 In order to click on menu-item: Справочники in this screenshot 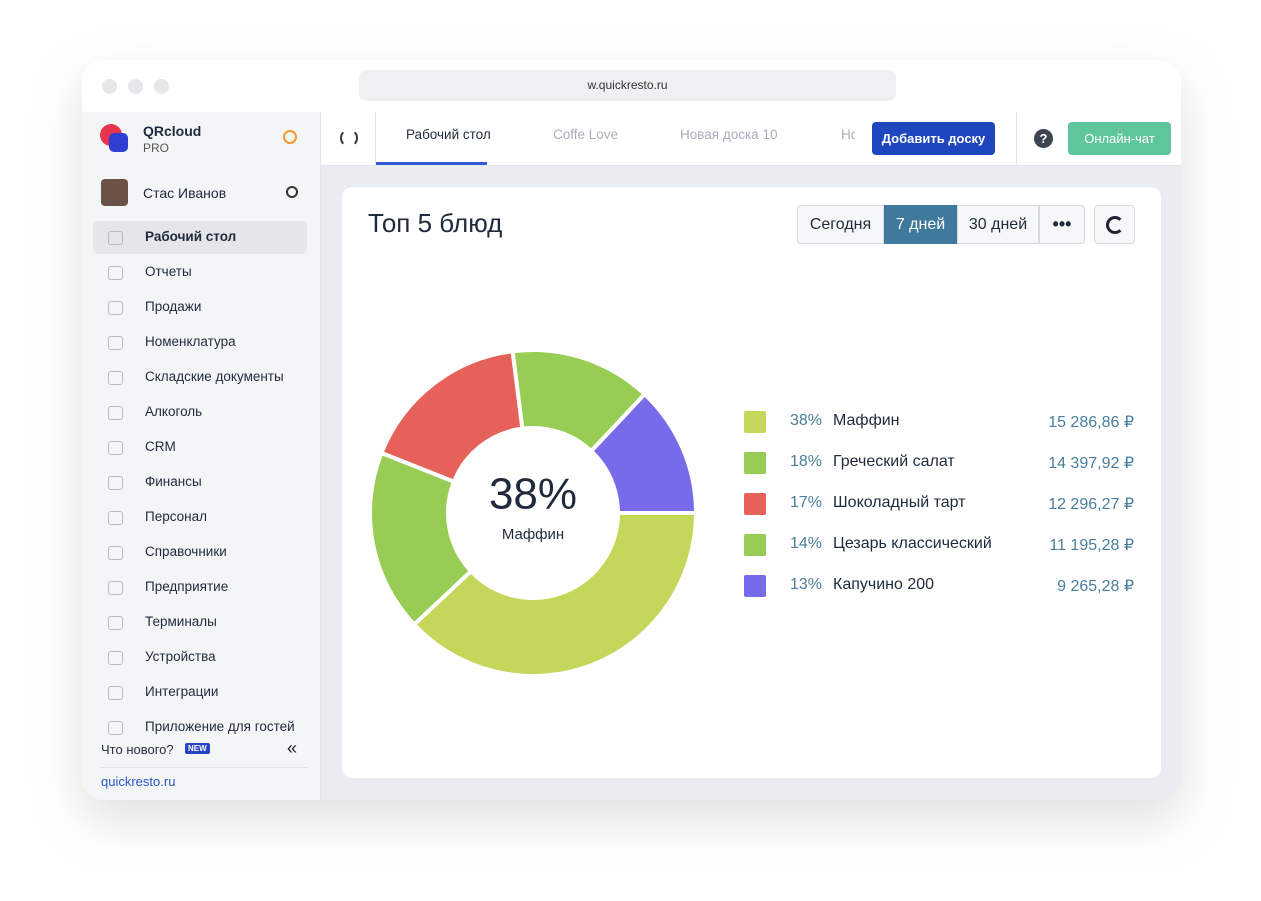, I will do `click(186, 551)`.